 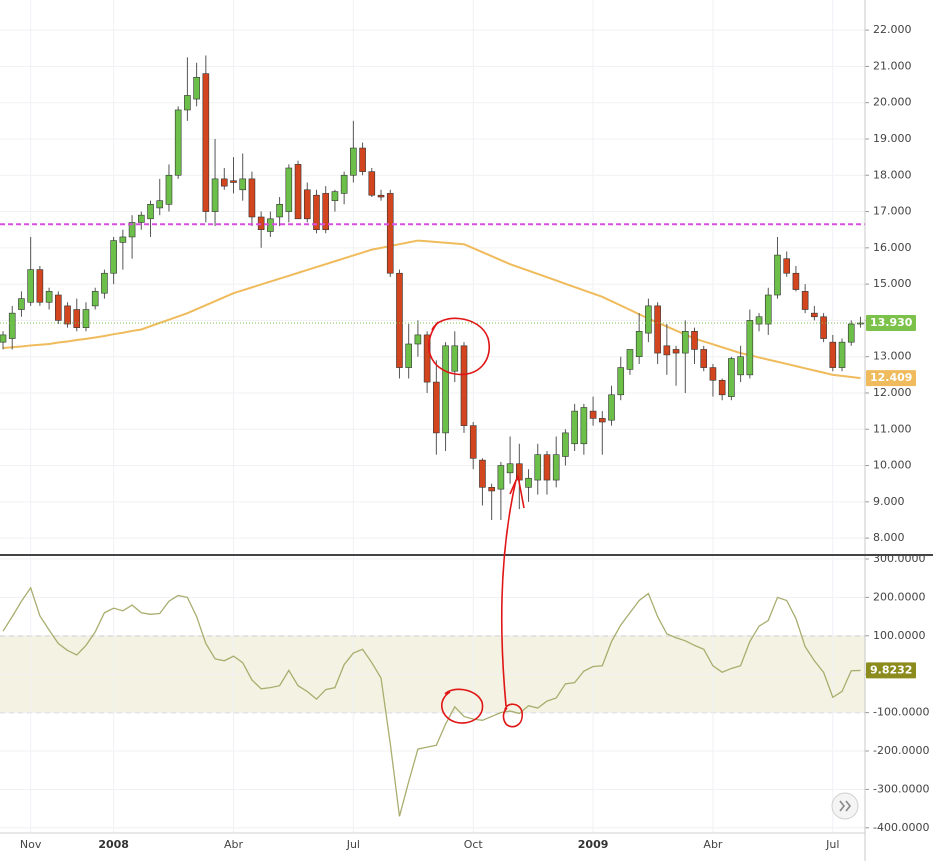 I want to click on scroll-button, so click(x=845, y=806).